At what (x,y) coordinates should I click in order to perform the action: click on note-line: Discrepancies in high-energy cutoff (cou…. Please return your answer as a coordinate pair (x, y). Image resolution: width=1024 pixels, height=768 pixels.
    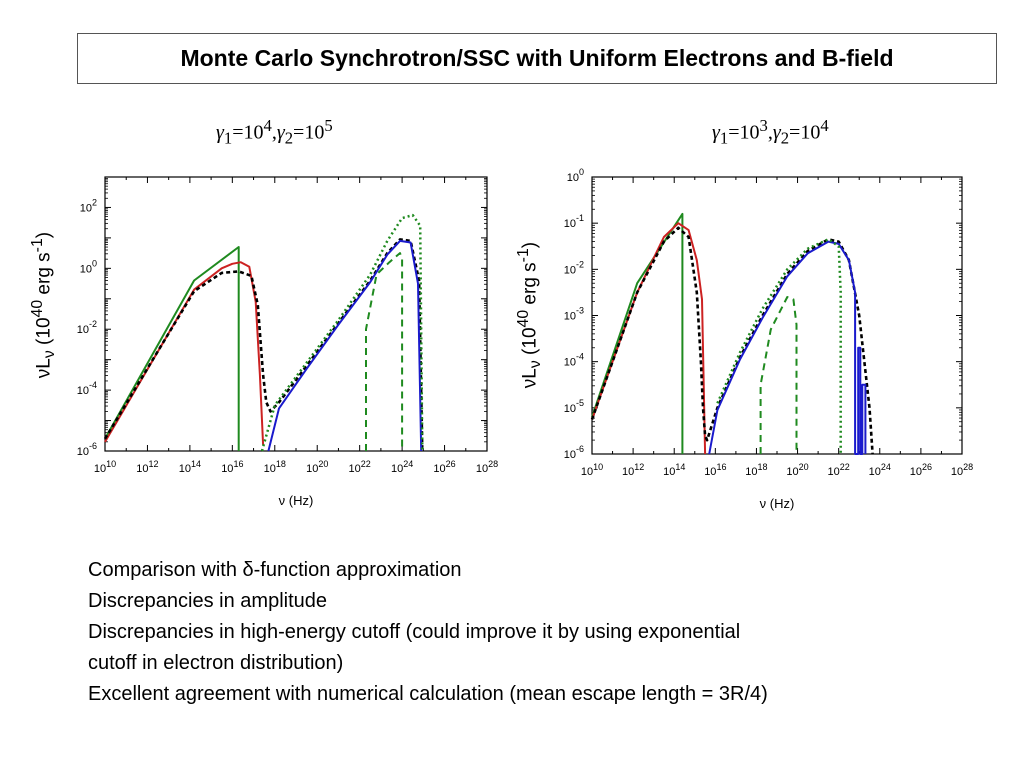
    Looking at the image, I should click on (414, 632).